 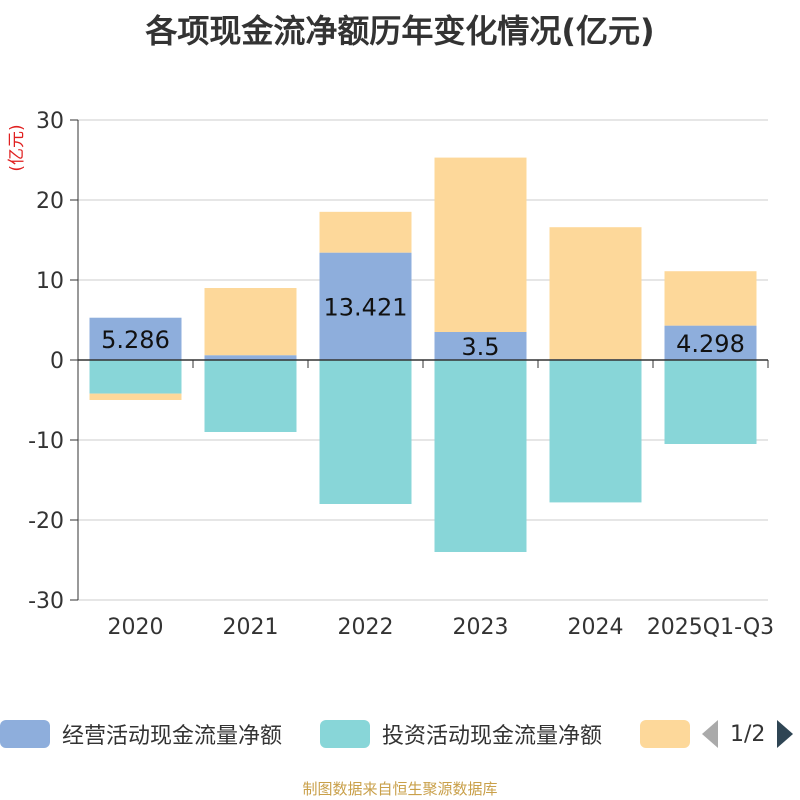 I want to click on bar-investing-2025Q1-Q3, so click(x=710, y=402).